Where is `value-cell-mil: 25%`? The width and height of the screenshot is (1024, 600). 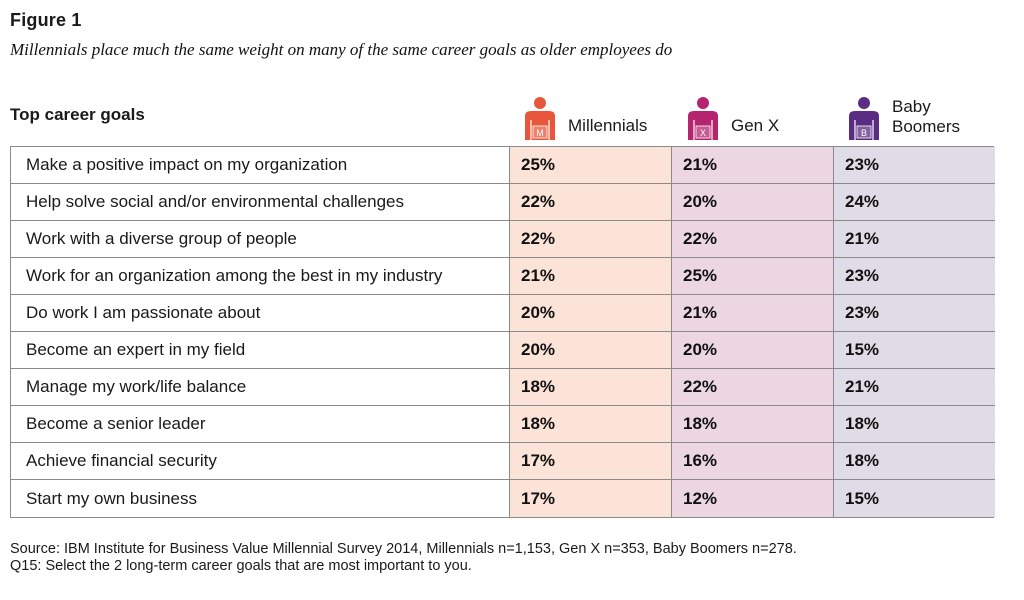 value-cell-mil: 25% is located at coordinates (591, 165).